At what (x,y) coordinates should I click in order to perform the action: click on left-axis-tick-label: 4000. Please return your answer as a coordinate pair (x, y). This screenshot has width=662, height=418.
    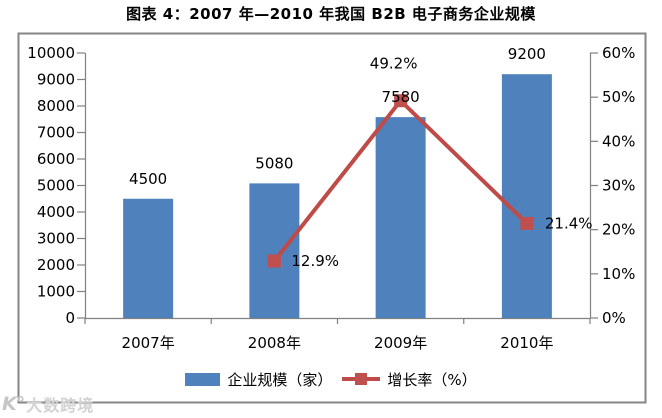
    Looking at the image, I should click on (56, 212).